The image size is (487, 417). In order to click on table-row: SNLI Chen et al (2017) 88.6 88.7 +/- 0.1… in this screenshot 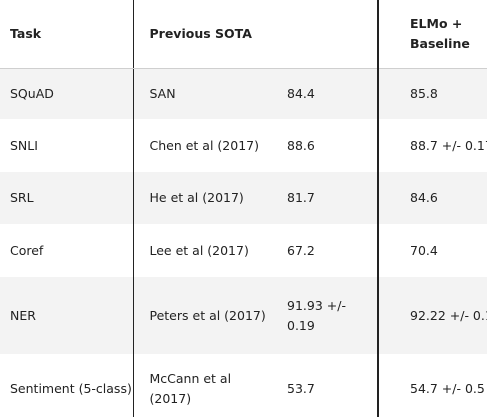, I will do `click(243, 145)`.